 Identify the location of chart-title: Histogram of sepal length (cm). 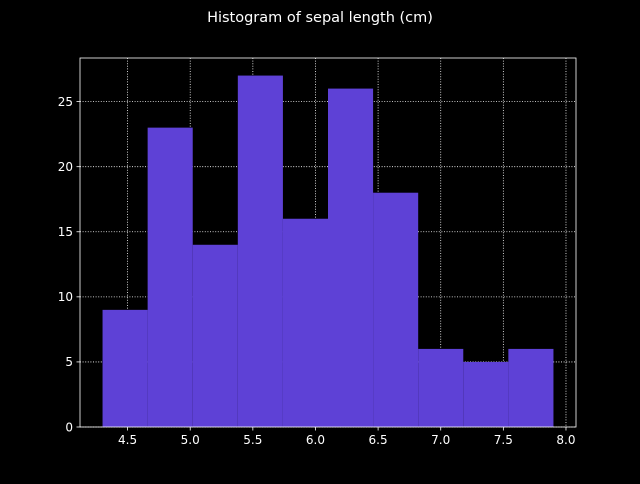
(320, 18).